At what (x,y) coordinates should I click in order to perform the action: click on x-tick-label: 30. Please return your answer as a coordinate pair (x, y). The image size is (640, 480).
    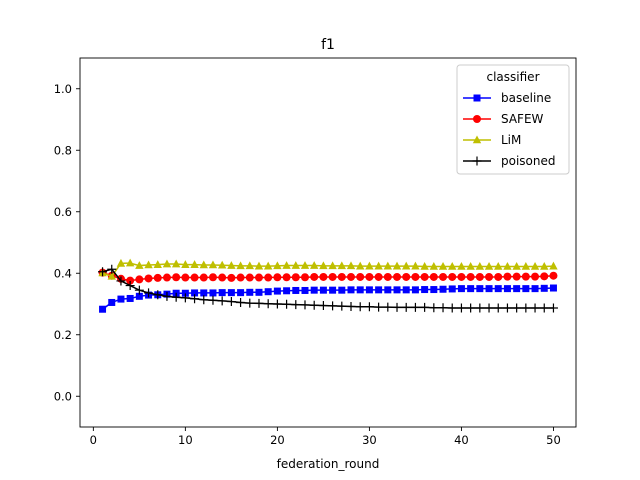
    Looking at the image, I should click on (369, 440).